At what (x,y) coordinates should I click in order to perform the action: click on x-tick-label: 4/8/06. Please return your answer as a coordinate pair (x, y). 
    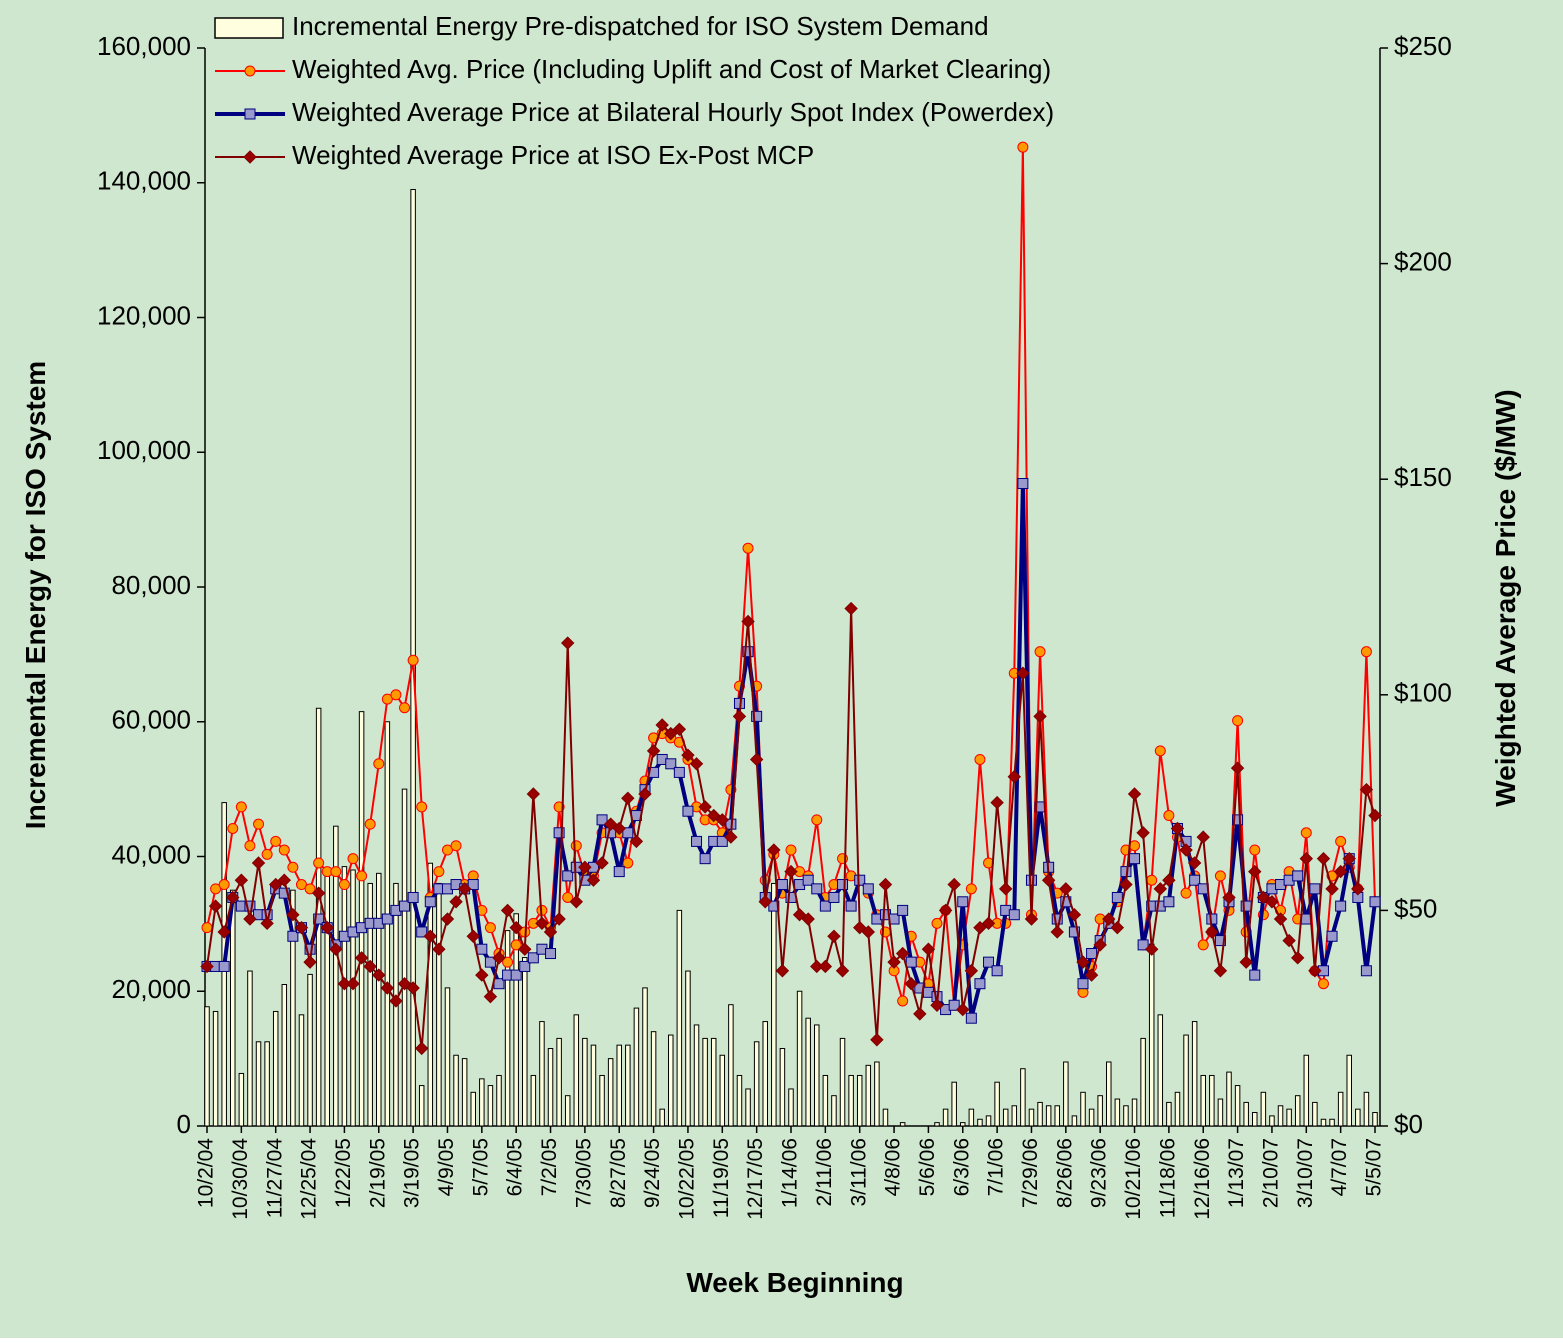
    Looking at the image, I should click on (893, 1167).